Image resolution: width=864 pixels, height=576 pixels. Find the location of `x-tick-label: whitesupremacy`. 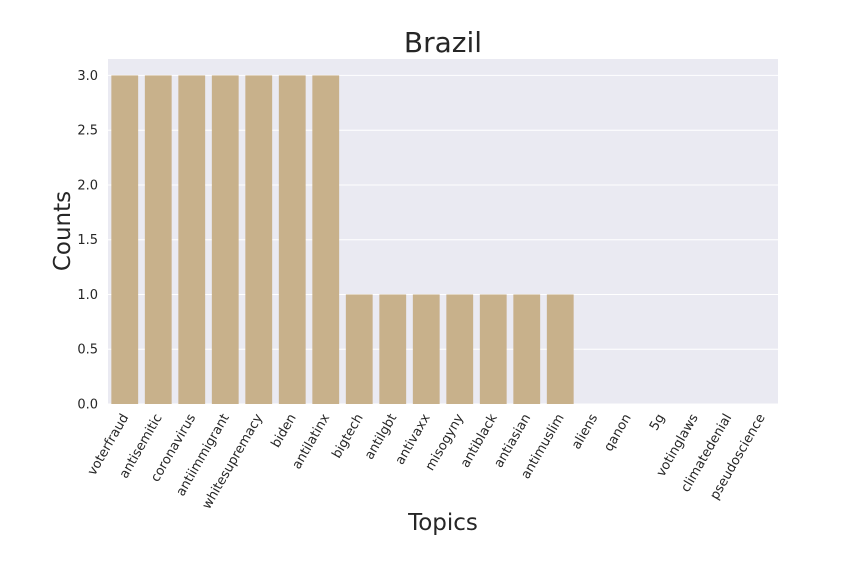

x-tick-label: whitesupremacy is located at coordinates (233, 461).